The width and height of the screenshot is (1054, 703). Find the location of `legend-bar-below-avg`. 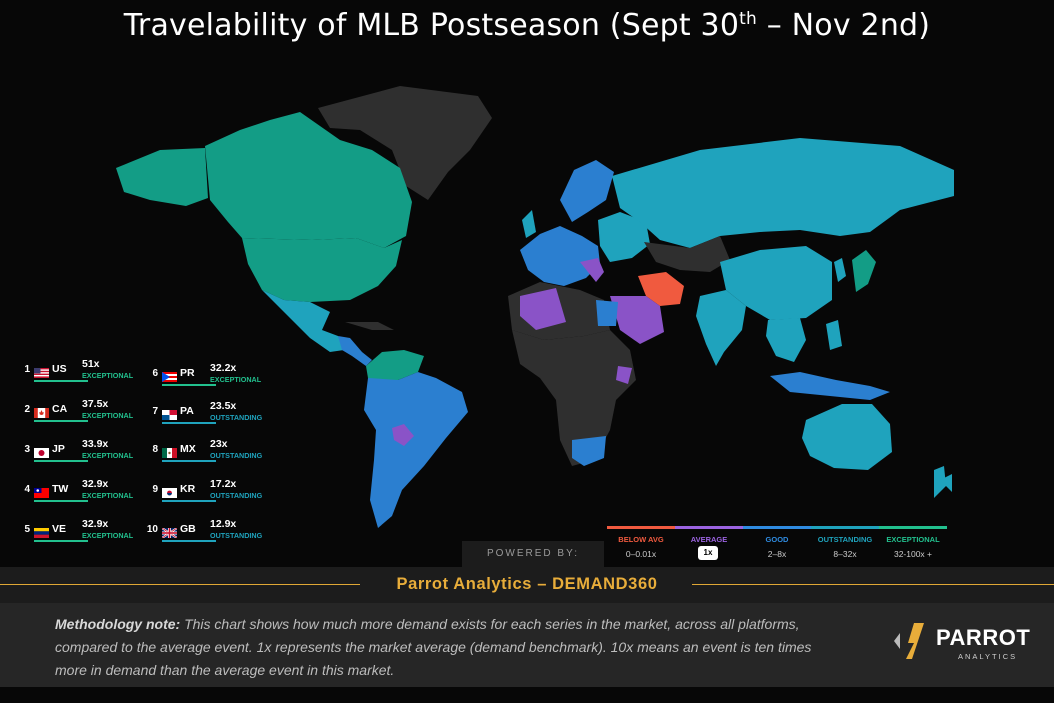

legend-bar-below-avg is located at coordinates (641, 527).